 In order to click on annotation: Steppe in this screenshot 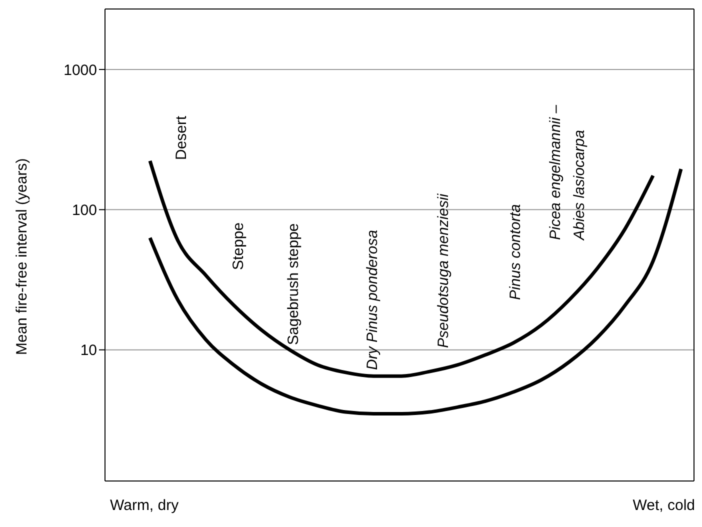, I will do `click(238, 246)`.